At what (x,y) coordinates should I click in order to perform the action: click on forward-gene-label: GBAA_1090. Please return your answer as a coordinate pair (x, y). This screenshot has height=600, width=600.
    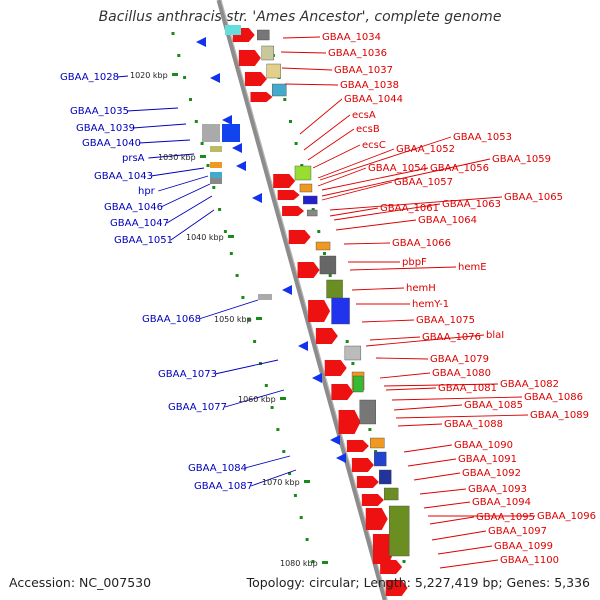
    Looking at the image, I should click on (483, 445).